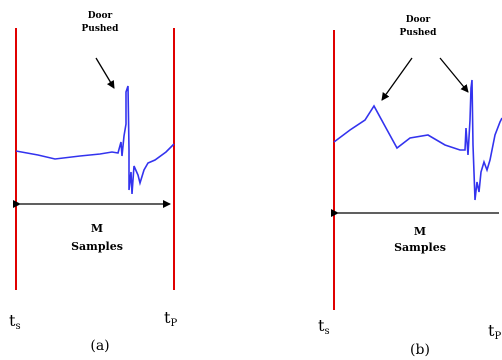 Image resolution: width=502 pixels, height=360 pixels. Describe the element at coordinates (397, 79) in the screenshot. I see `panel-b-annotation-arrow-left` at that location.